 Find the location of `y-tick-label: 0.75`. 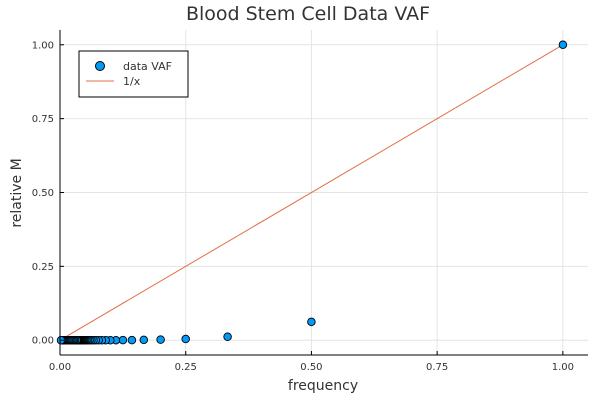

y-tick-label: 0.75 is located at coordinates (43, 119).